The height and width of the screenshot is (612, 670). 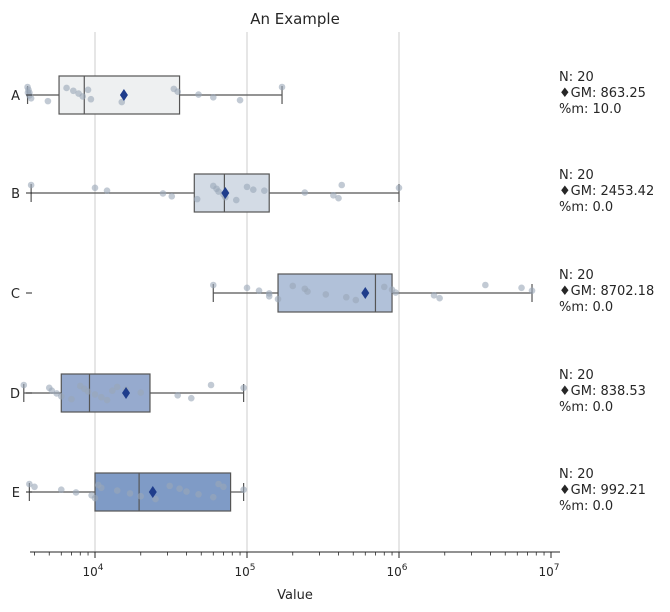 What do you see at coordinates (335, 293) in the screenshot?
I see `box-C` at bounding box center [335, 293].